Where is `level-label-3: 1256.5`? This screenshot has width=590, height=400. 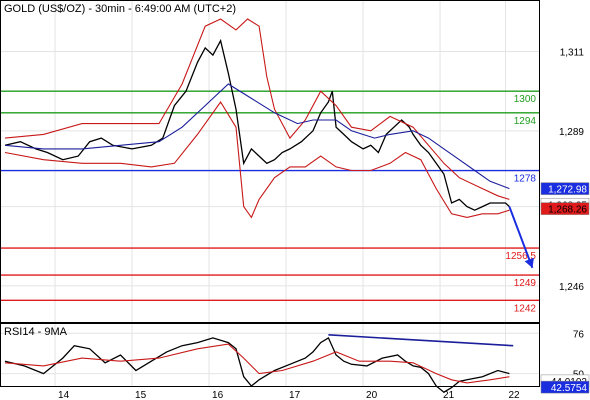 level-label-3: 1256.5 is located at coordinates (520, 256).